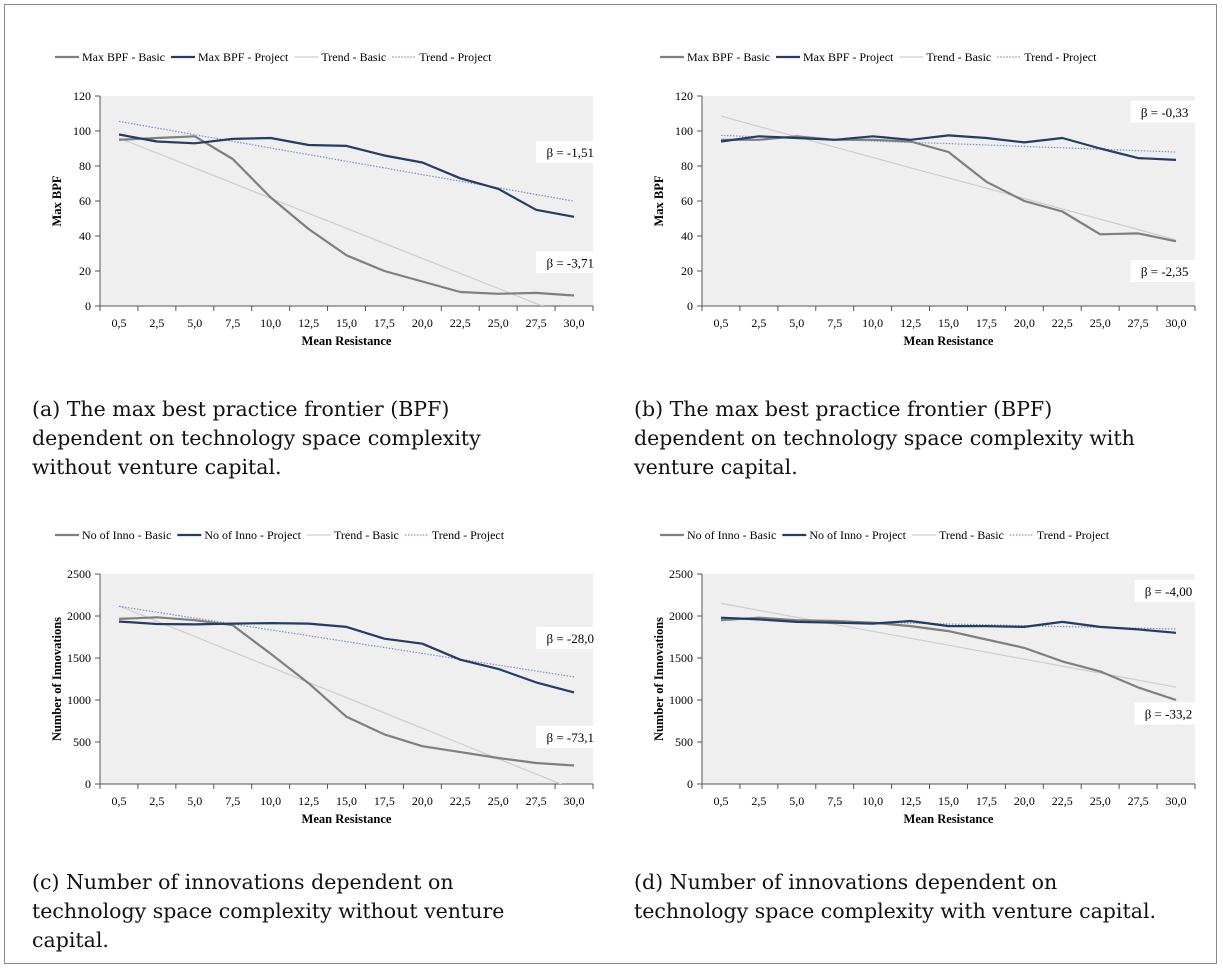 The height and width of the screenshot is (969, 1223). I want to click on annotation-label: β = -4,00, so click(1169, 591).